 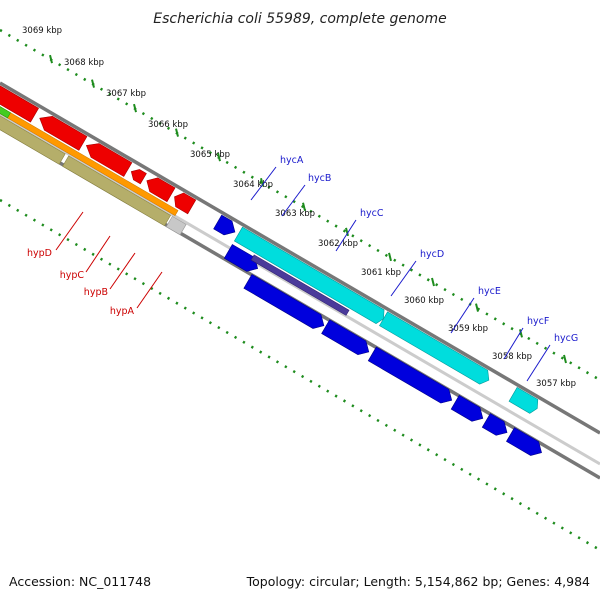 I want to click on ruler-tick-label: 3058 kbp, so click(x=512, y=357).